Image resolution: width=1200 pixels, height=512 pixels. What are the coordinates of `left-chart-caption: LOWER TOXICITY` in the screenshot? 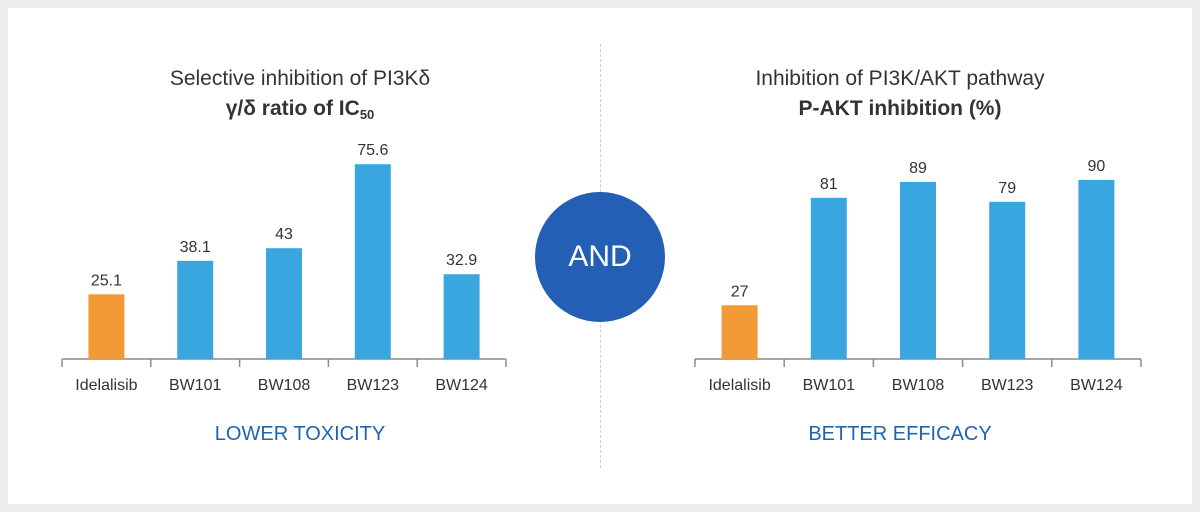 It's located at (300, 434).